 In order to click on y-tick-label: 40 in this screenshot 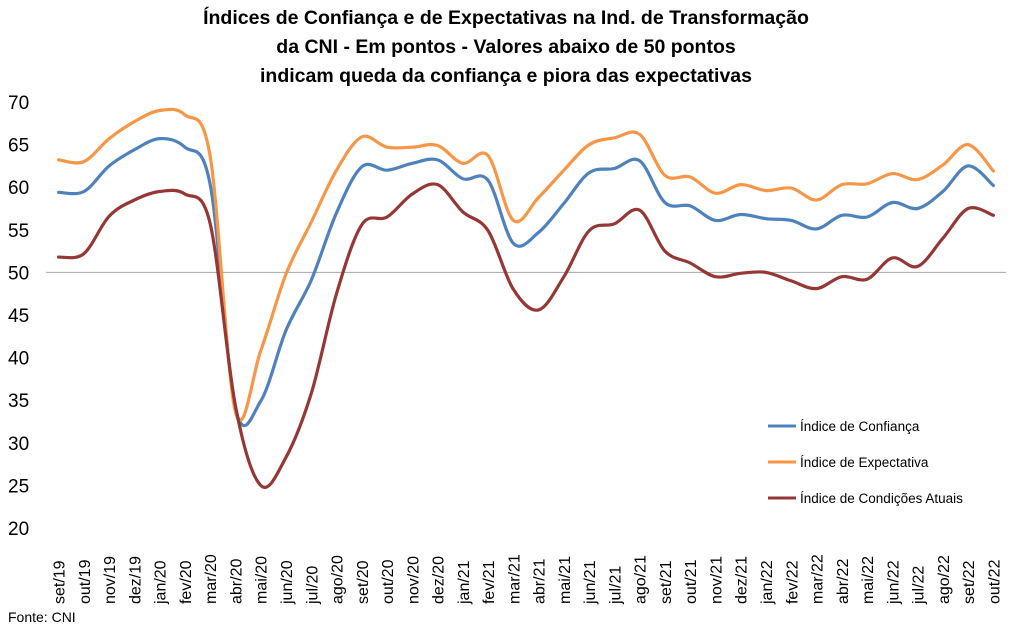, I will do `click(18, 359)`.